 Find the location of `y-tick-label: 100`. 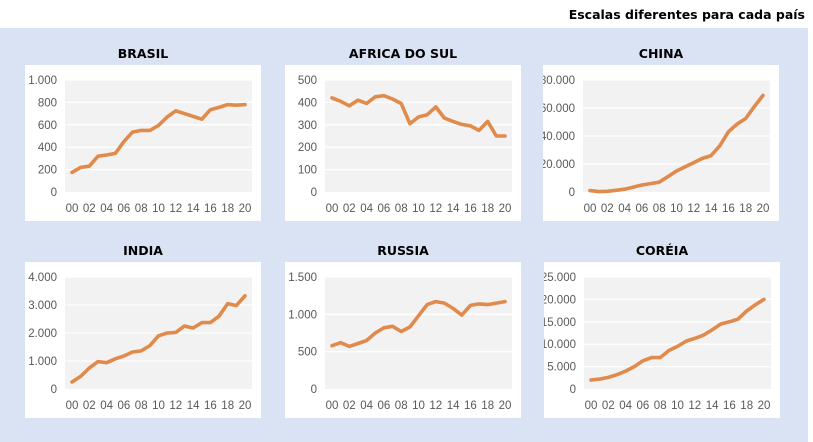

y-tick-label: 100 is located at coordinates (307, 171).